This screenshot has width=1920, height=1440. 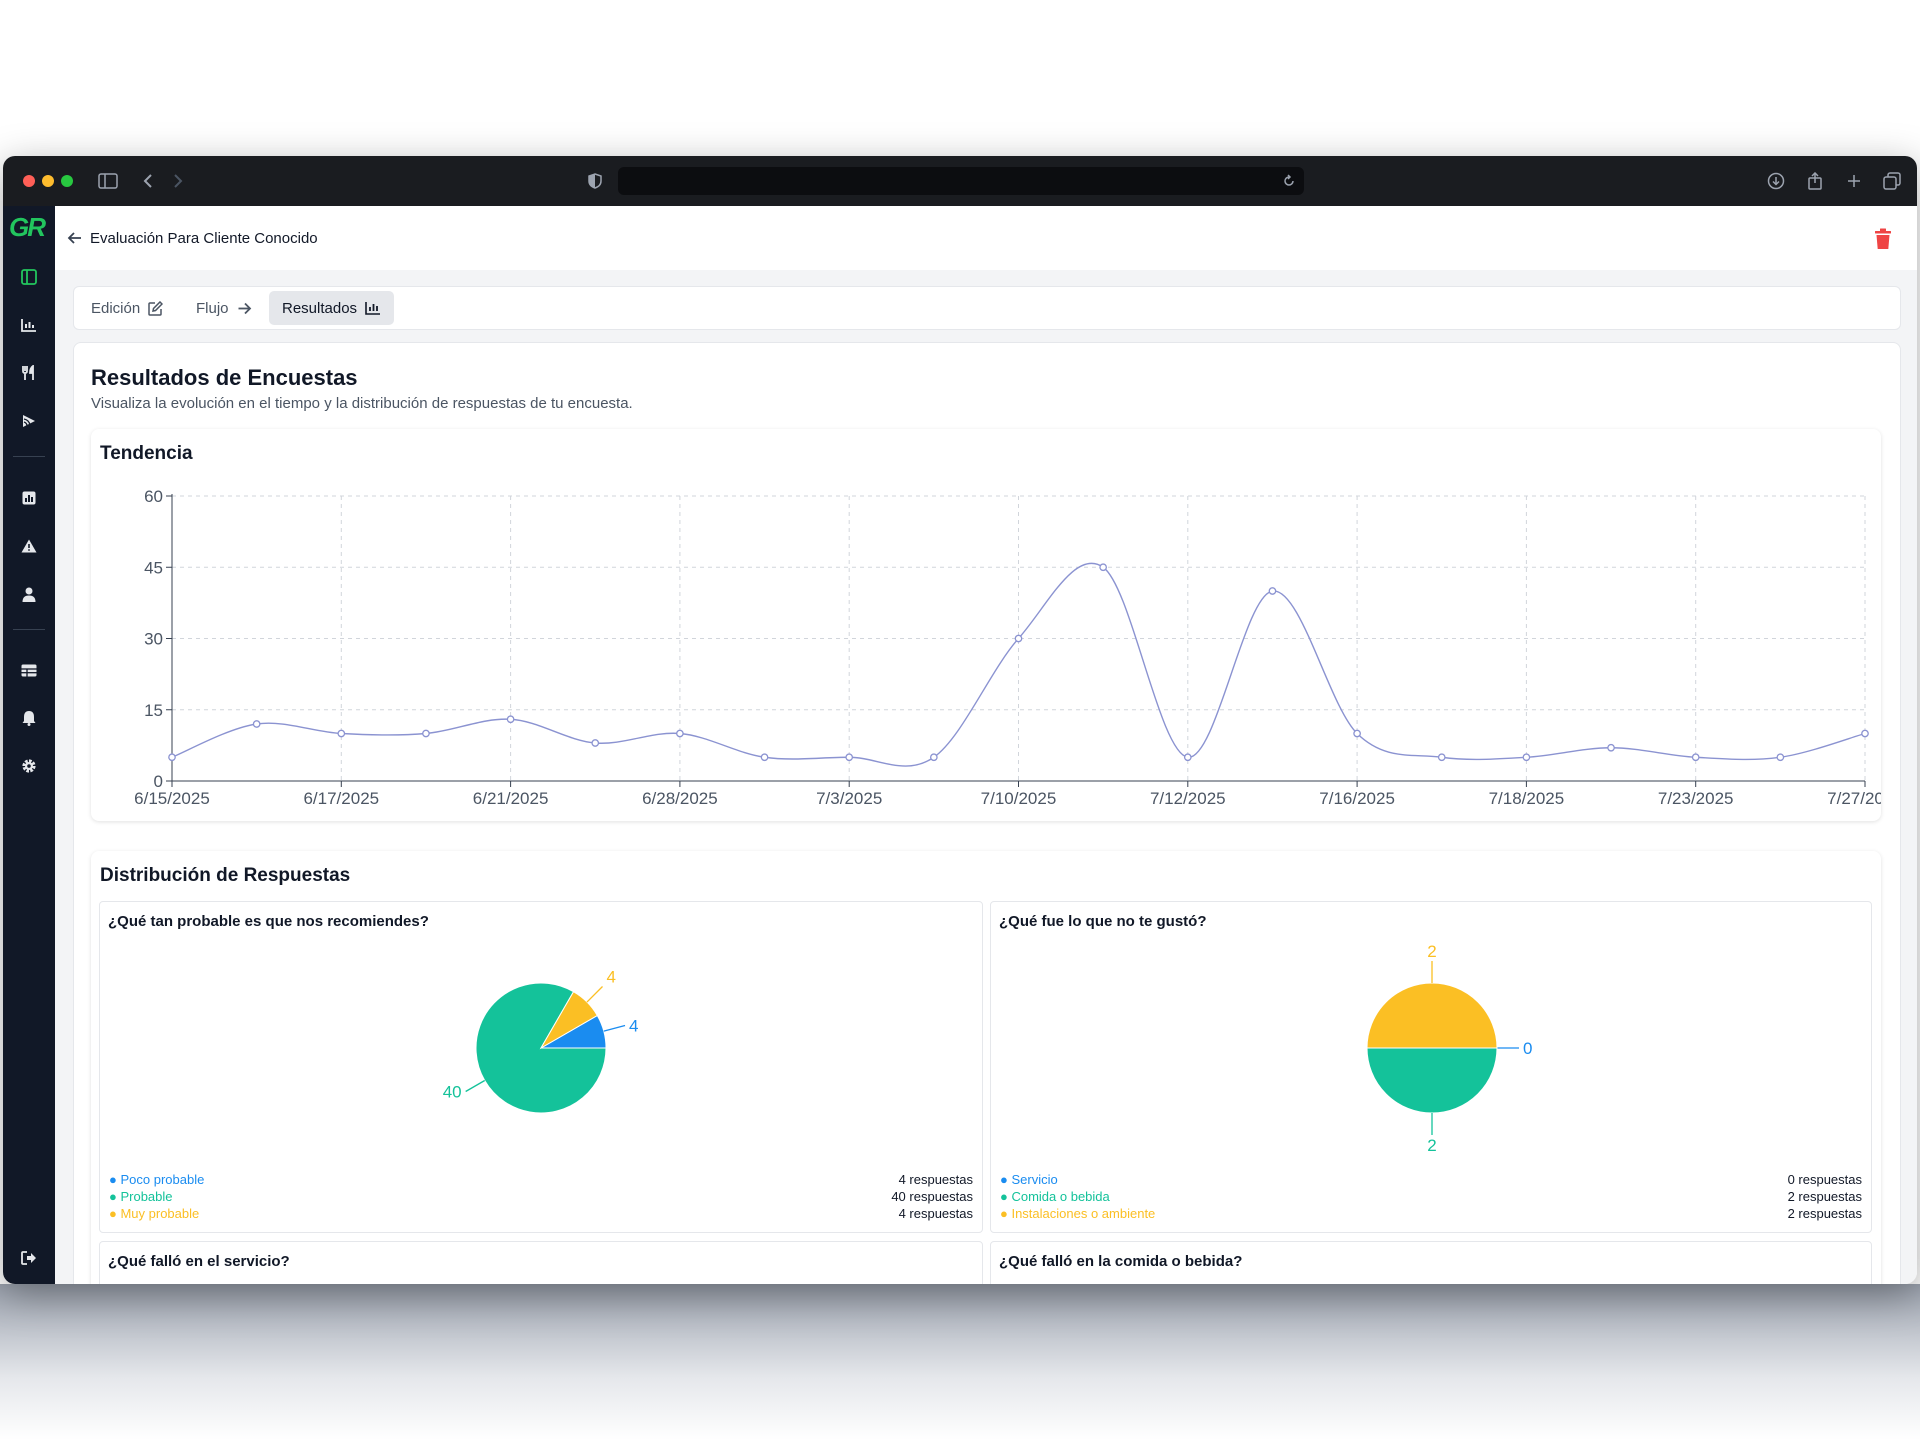 What do you see at coordinates (1019, 798) in the screenshot?
I see `x-tick-label: 7/10/2025` at bounding box center [1019, 798].